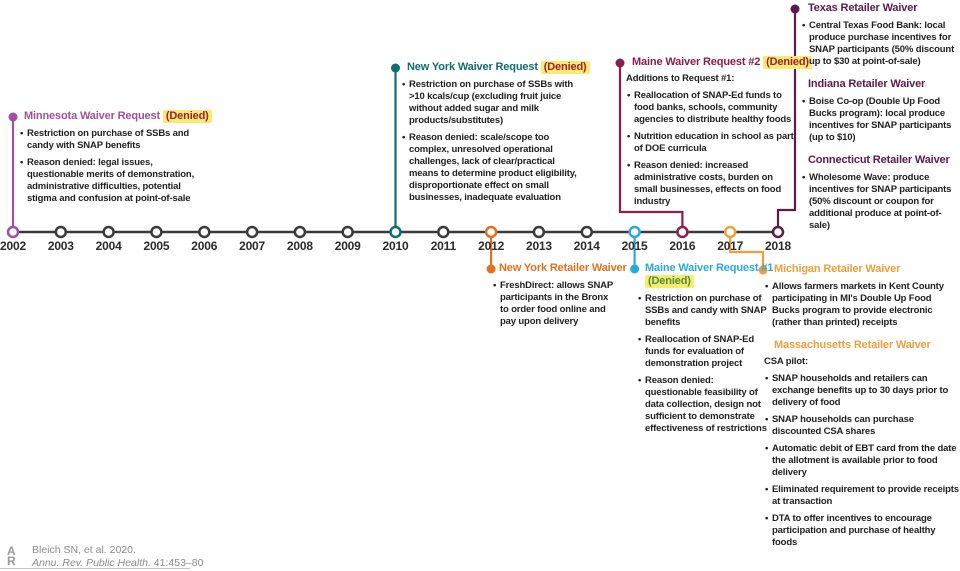 The image size is (960, 571). Describe the element at coordinates (472, 67) in the screenshot. I see `event-title-text: New York Waiver Request` at that location.